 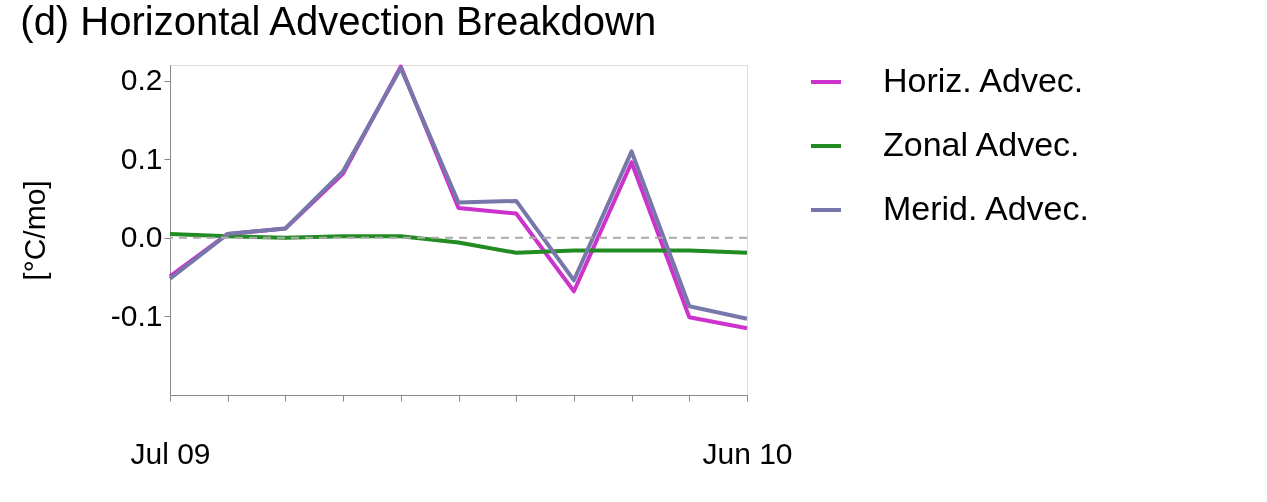 What do you see at coordinates (747, 453) in the screenshot?
I see `x-tick-label: Jun 10` at bounding box center [747, 453].